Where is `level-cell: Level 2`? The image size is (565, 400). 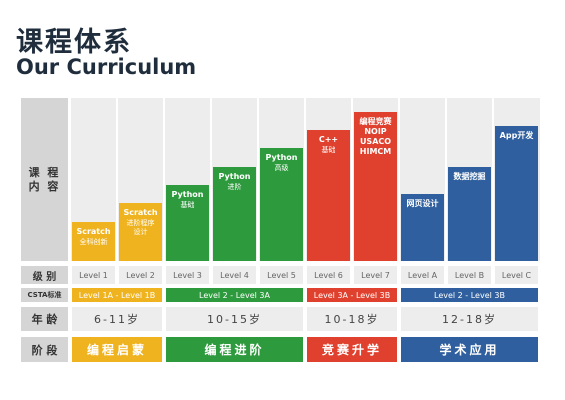
level-cell: Level 2 is located at coordinates (140, 275).